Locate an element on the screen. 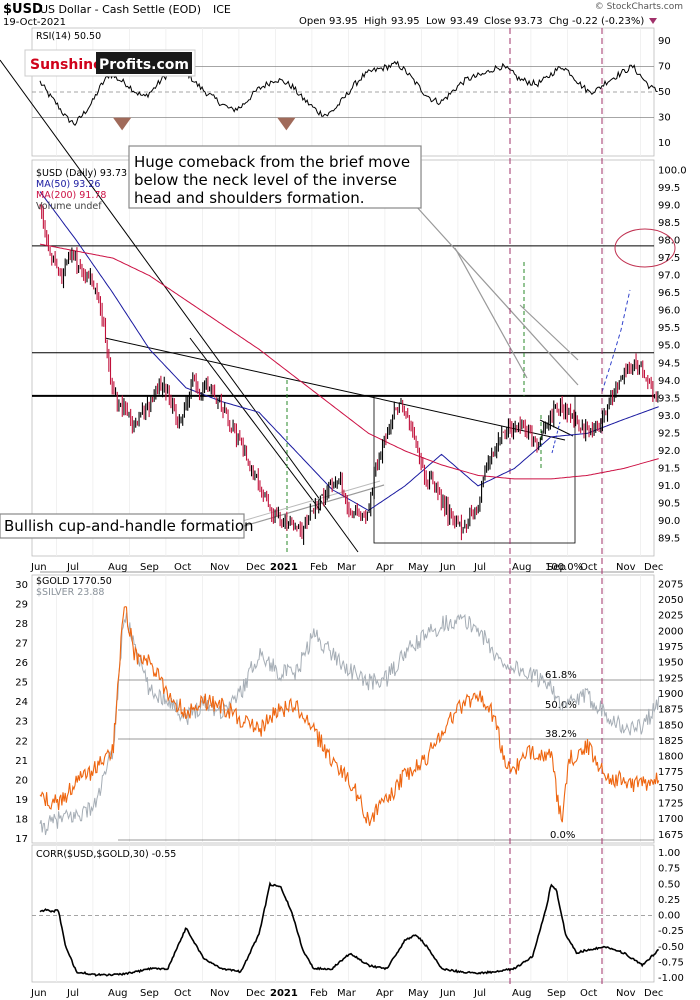 The image size is (700, 1000). price-tick-label: 97.5 is located at coordinates (669, 258).